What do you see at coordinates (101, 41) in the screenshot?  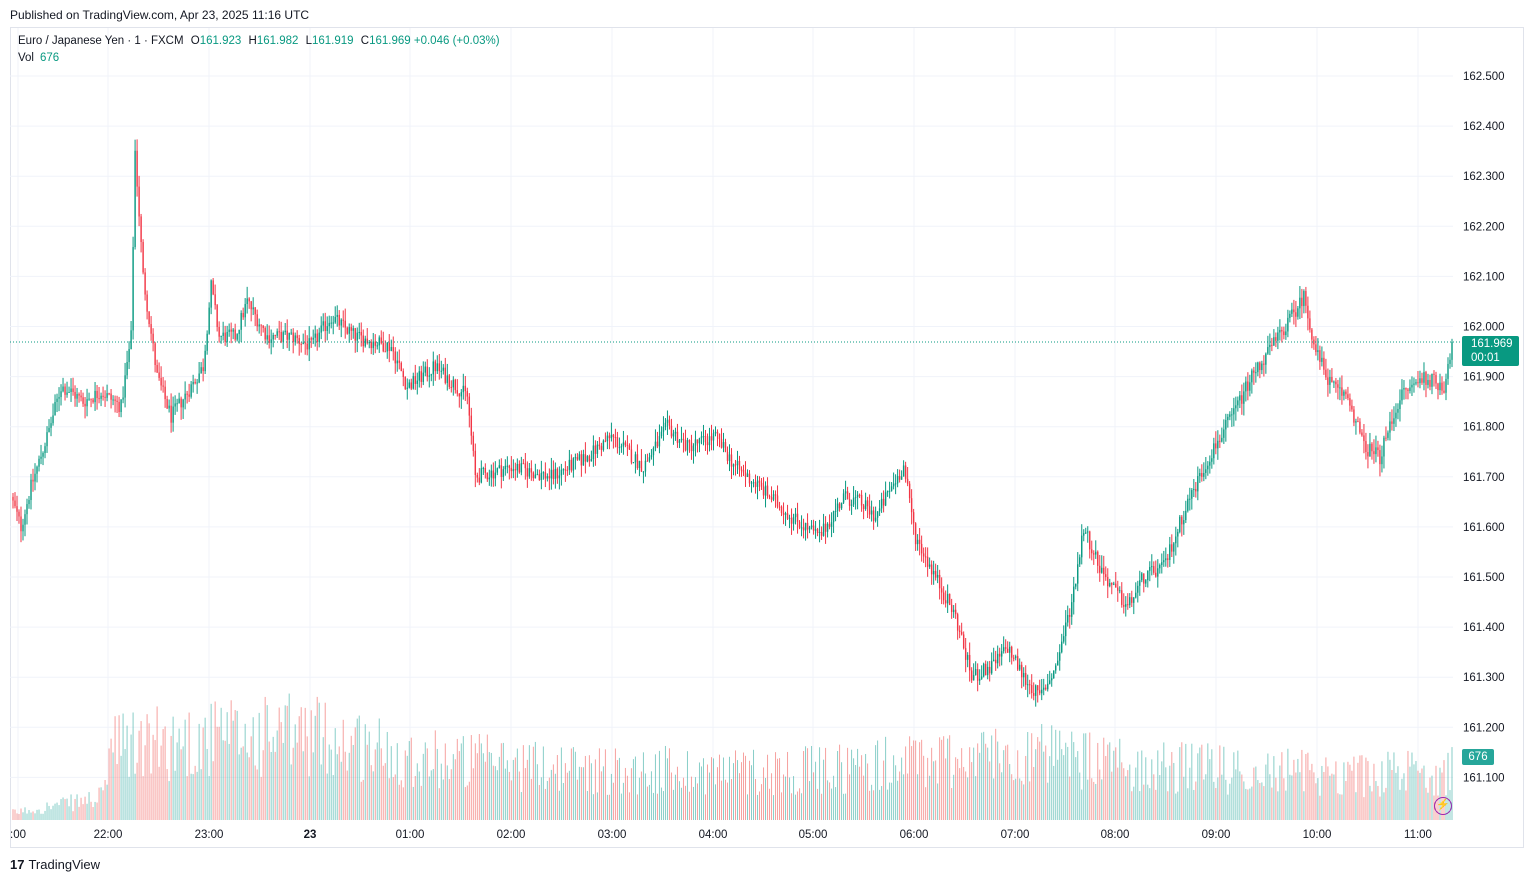 I see `symbol-label: Euro / Japanese Yen · 1 · FXCM` at bounding box center [101, 41].